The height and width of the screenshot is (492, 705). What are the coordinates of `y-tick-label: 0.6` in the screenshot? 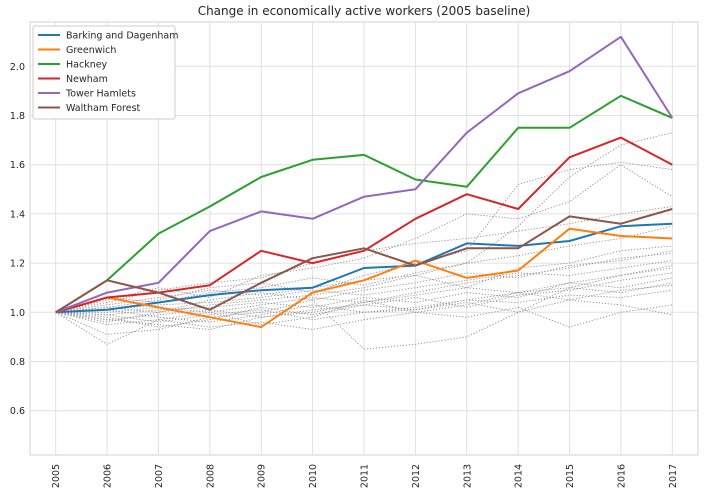 It's located at (17, 411).